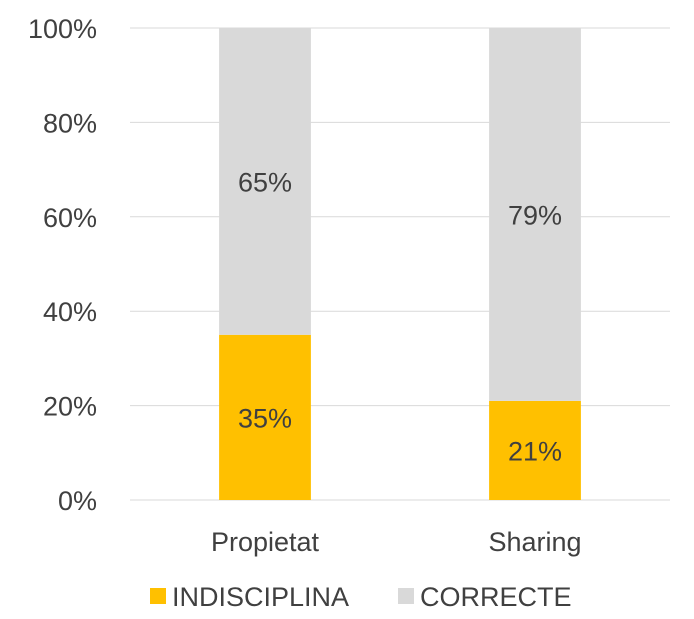 This screenshot has height=619, width=694. Describe the element at coordinates (265, 542) in the screenshot. I see `x-tick-label: Propietat` at that location.